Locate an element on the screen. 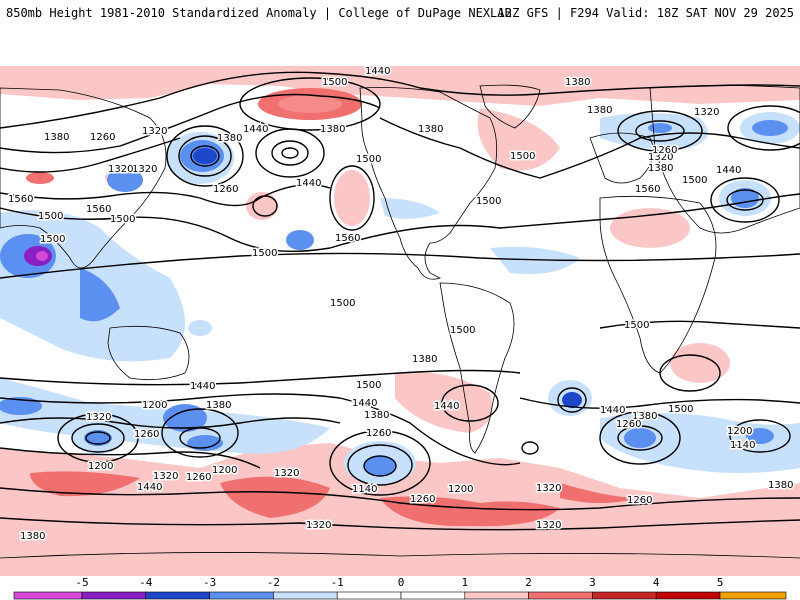 The image size is (800, 600). colorbar-tick-label: 4 is located at coordinates (656, 582).